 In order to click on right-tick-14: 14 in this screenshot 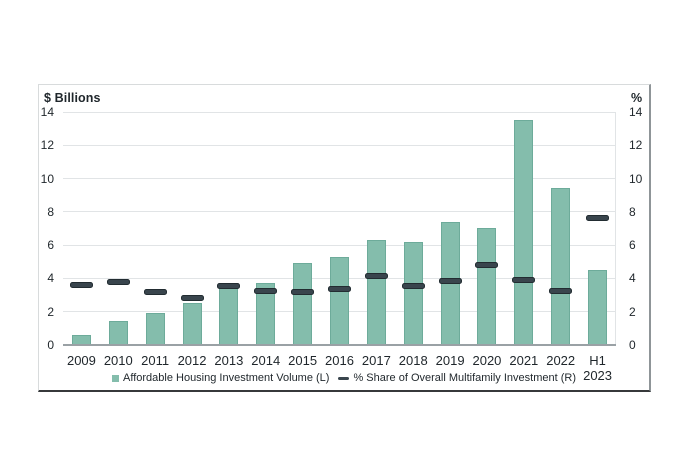, I will do `click(636, 112)`.